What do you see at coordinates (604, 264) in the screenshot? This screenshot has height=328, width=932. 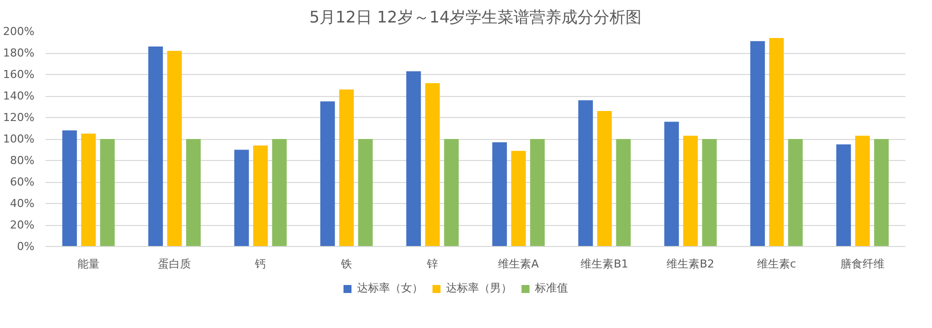 I see `x-tick-label: 维生素B1` at bounding box center [604, 264].